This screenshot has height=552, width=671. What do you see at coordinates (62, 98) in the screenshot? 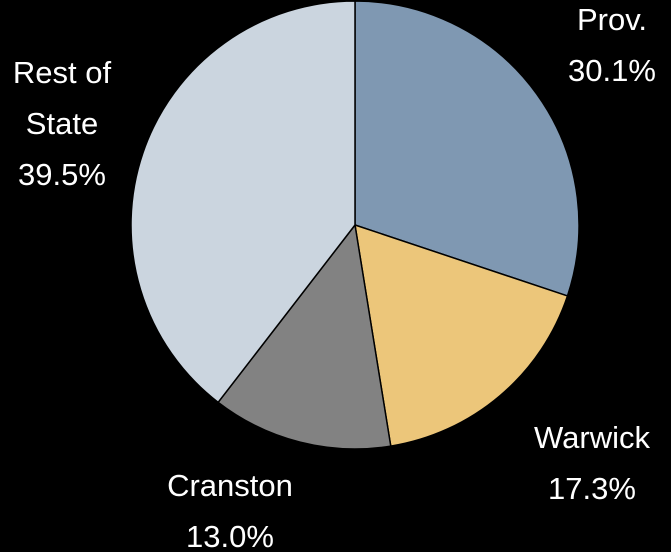
I see `category-label: Rest of State` at bounding box center [62, 98].